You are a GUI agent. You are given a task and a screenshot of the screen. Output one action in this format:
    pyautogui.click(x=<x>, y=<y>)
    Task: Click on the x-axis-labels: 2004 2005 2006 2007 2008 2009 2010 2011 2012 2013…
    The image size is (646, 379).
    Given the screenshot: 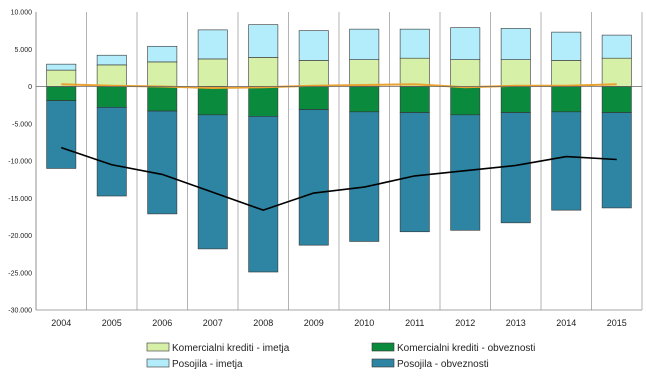 What is the action you would take?
    pyautogui.click(x=339, y=323)
    